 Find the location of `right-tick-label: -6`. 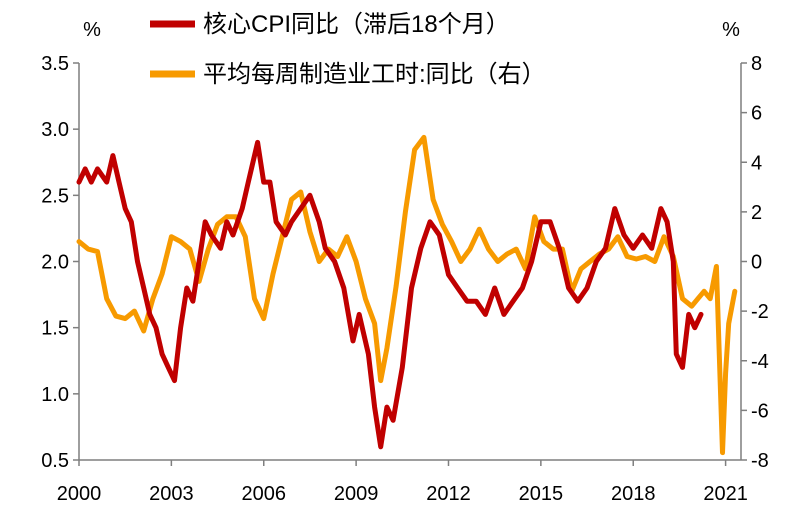

right-tick-label: -6 is located at coordinates (760, 411).